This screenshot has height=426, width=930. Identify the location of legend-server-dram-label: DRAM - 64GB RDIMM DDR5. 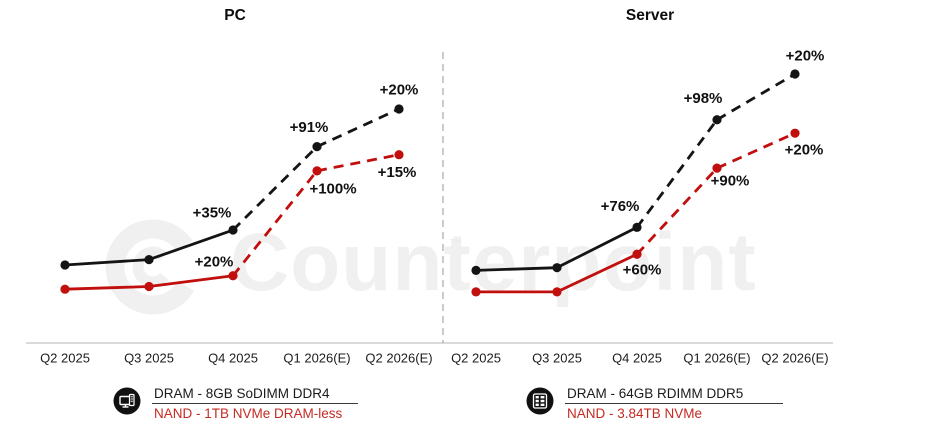
(674, 395).